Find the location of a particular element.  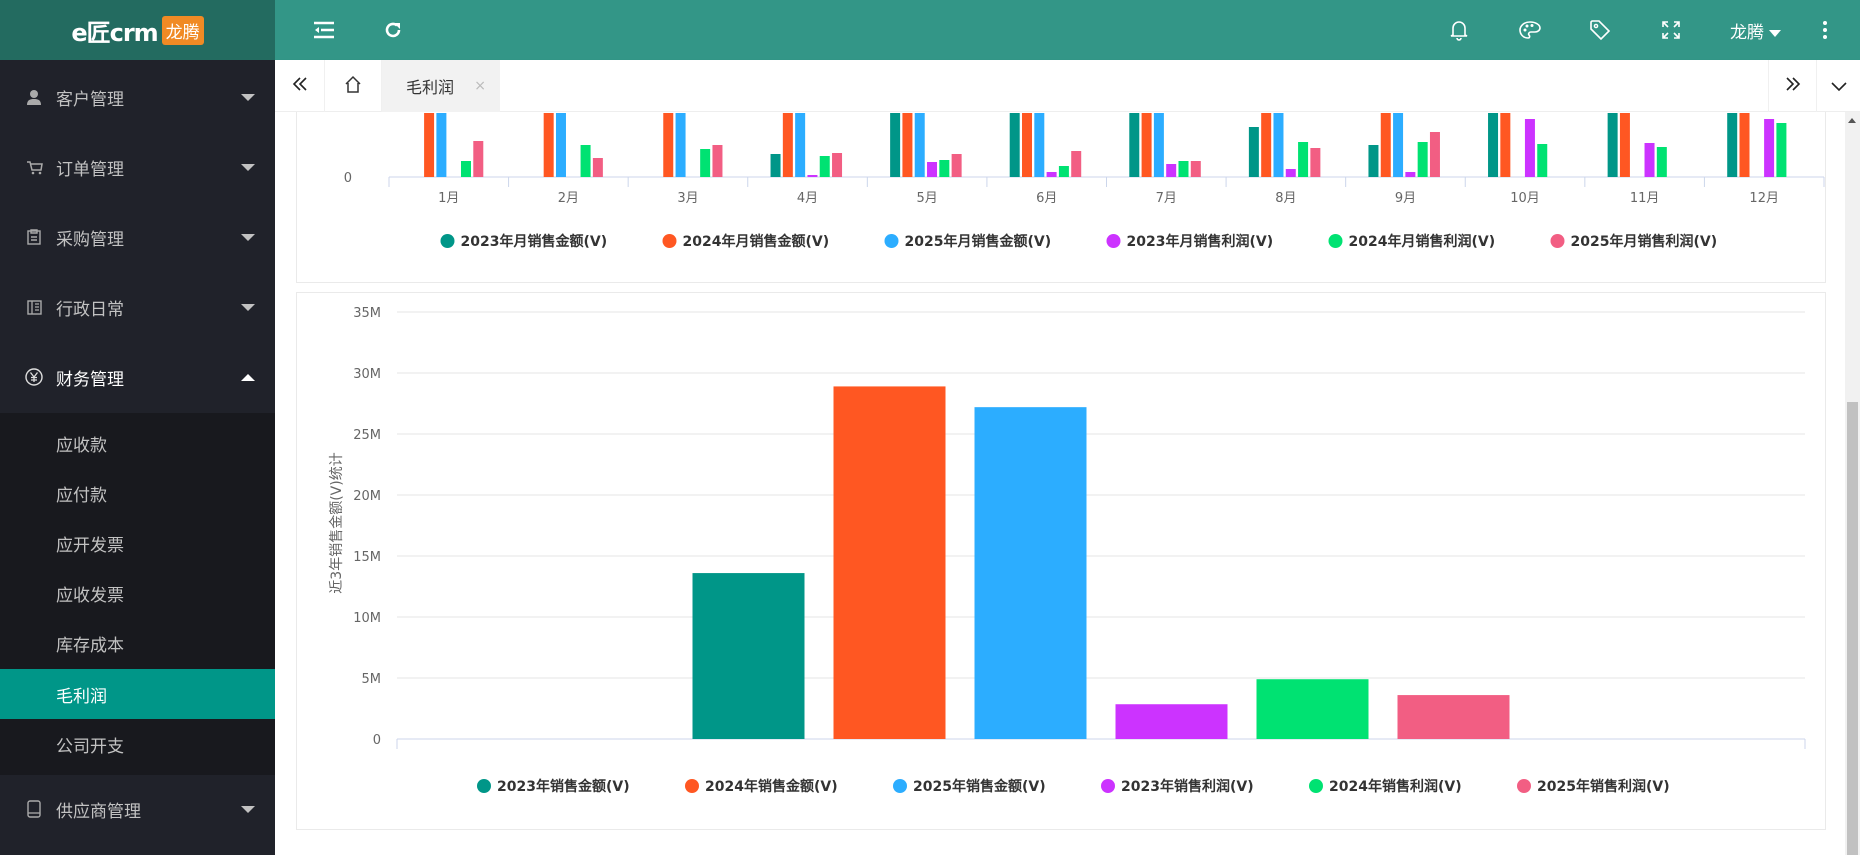

sidebar-subitem-inventory-cost: 库存成本 is located at coordinates (137, 643).